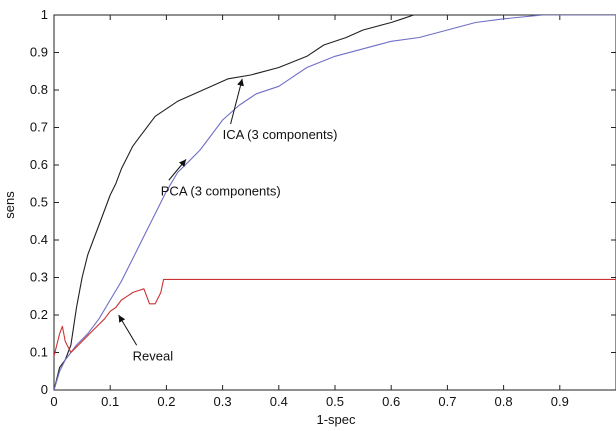 The height and width of the screenshot is (431, 616). Describe the element at coordinates (44, 14) in the screenshot. I see `y-tick-label: 1` at that location.